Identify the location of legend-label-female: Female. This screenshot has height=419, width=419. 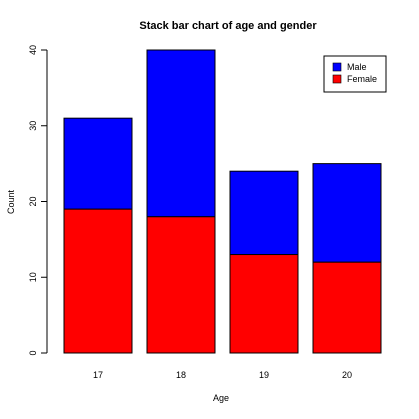
(362, 79).